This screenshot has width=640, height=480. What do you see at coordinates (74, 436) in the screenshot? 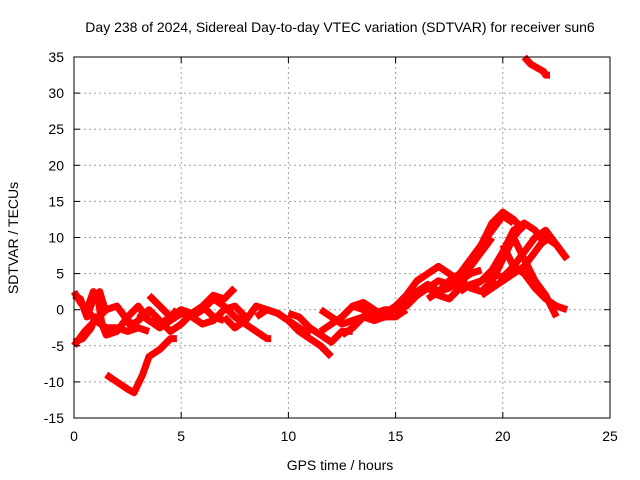
I see `x-tick-label: 0` at bounding box center [74, 436].